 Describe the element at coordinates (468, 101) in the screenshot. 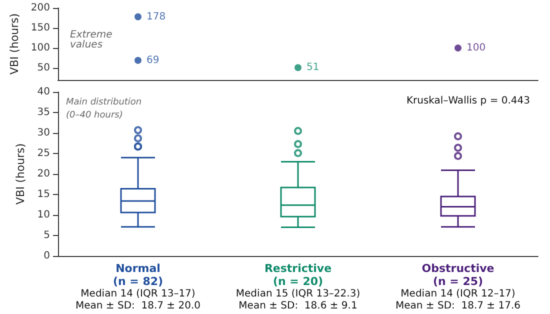

I see `annotation: Kruskal–Wallis p = 0.443` at that location.